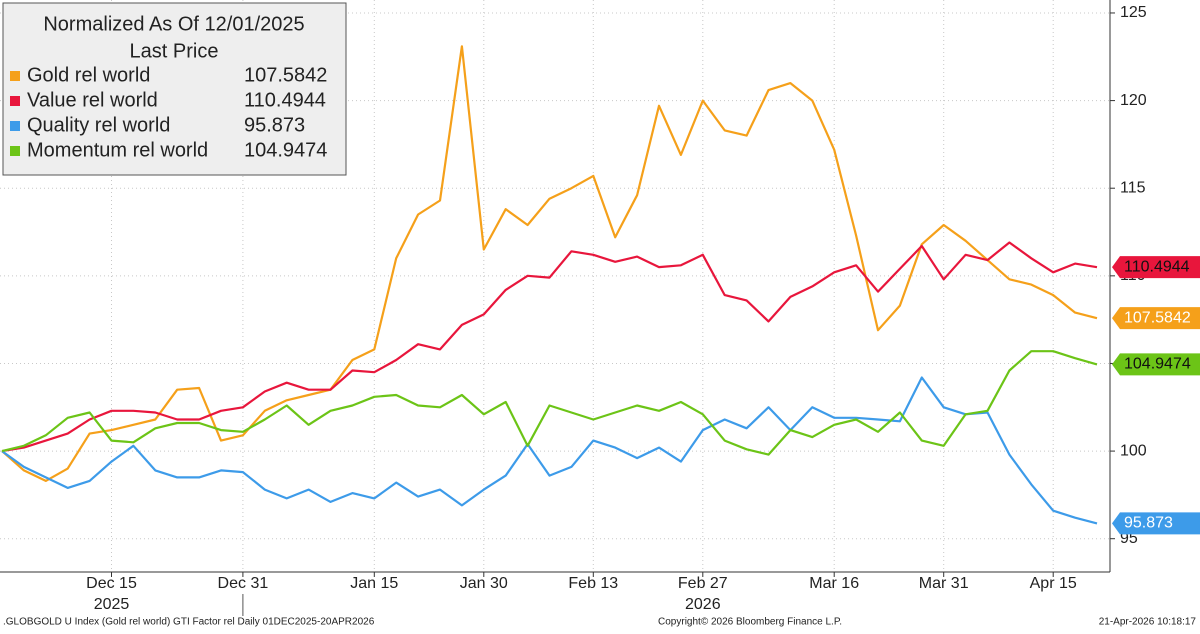 The height and width of the screenshot is (634, 1200). I want to click on last-value-label: 110.4944, so click(1157, 266).